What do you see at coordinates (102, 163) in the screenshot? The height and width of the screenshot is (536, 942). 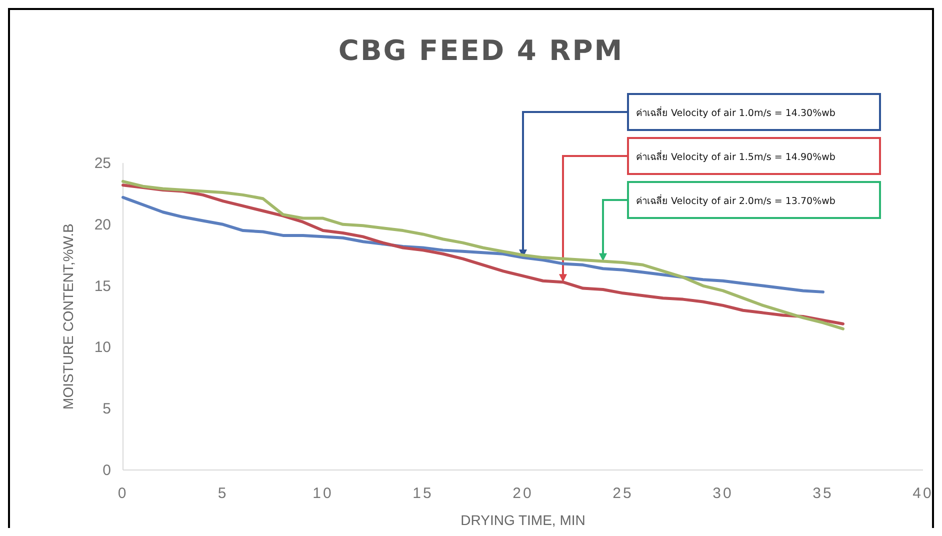 I see `y-tick-label: 25` at bounding box center [102, 163].